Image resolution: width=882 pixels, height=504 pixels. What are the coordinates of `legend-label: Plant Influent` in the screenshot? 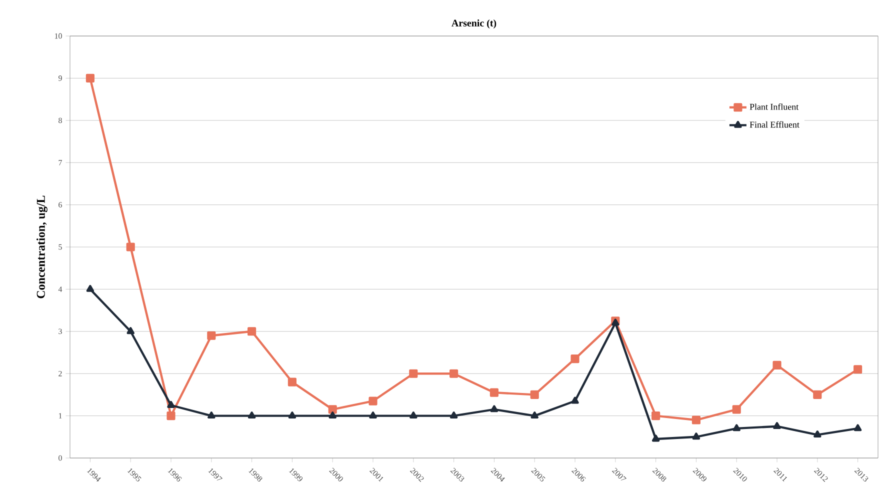 It's located at (774, 106).